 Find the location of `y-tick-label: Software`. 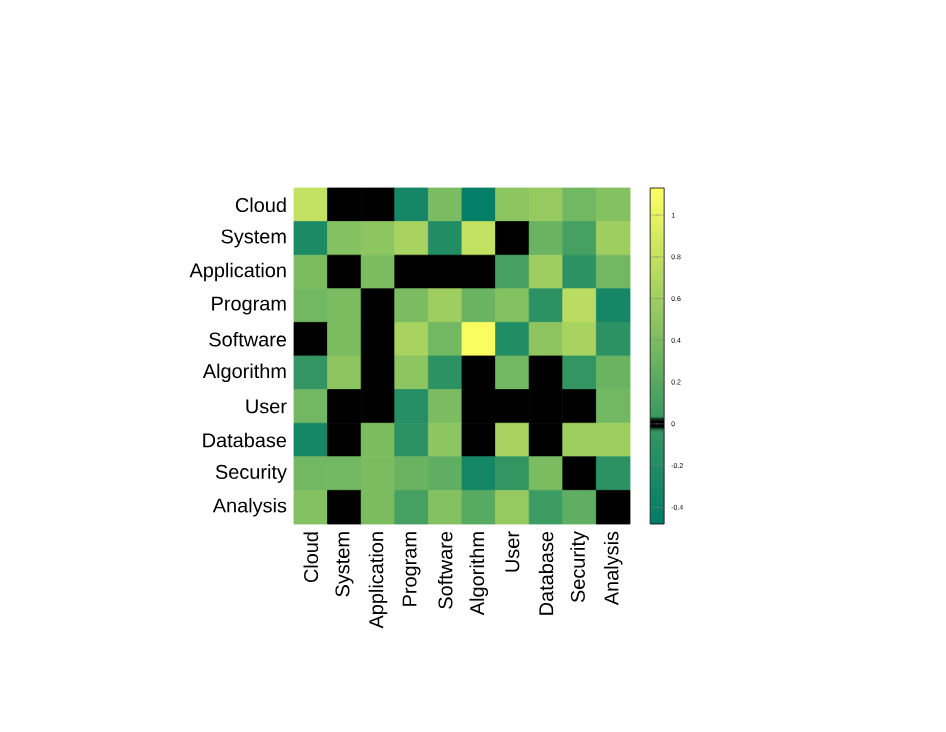

y-tick-label: Software is located at coordinates (248, 339).